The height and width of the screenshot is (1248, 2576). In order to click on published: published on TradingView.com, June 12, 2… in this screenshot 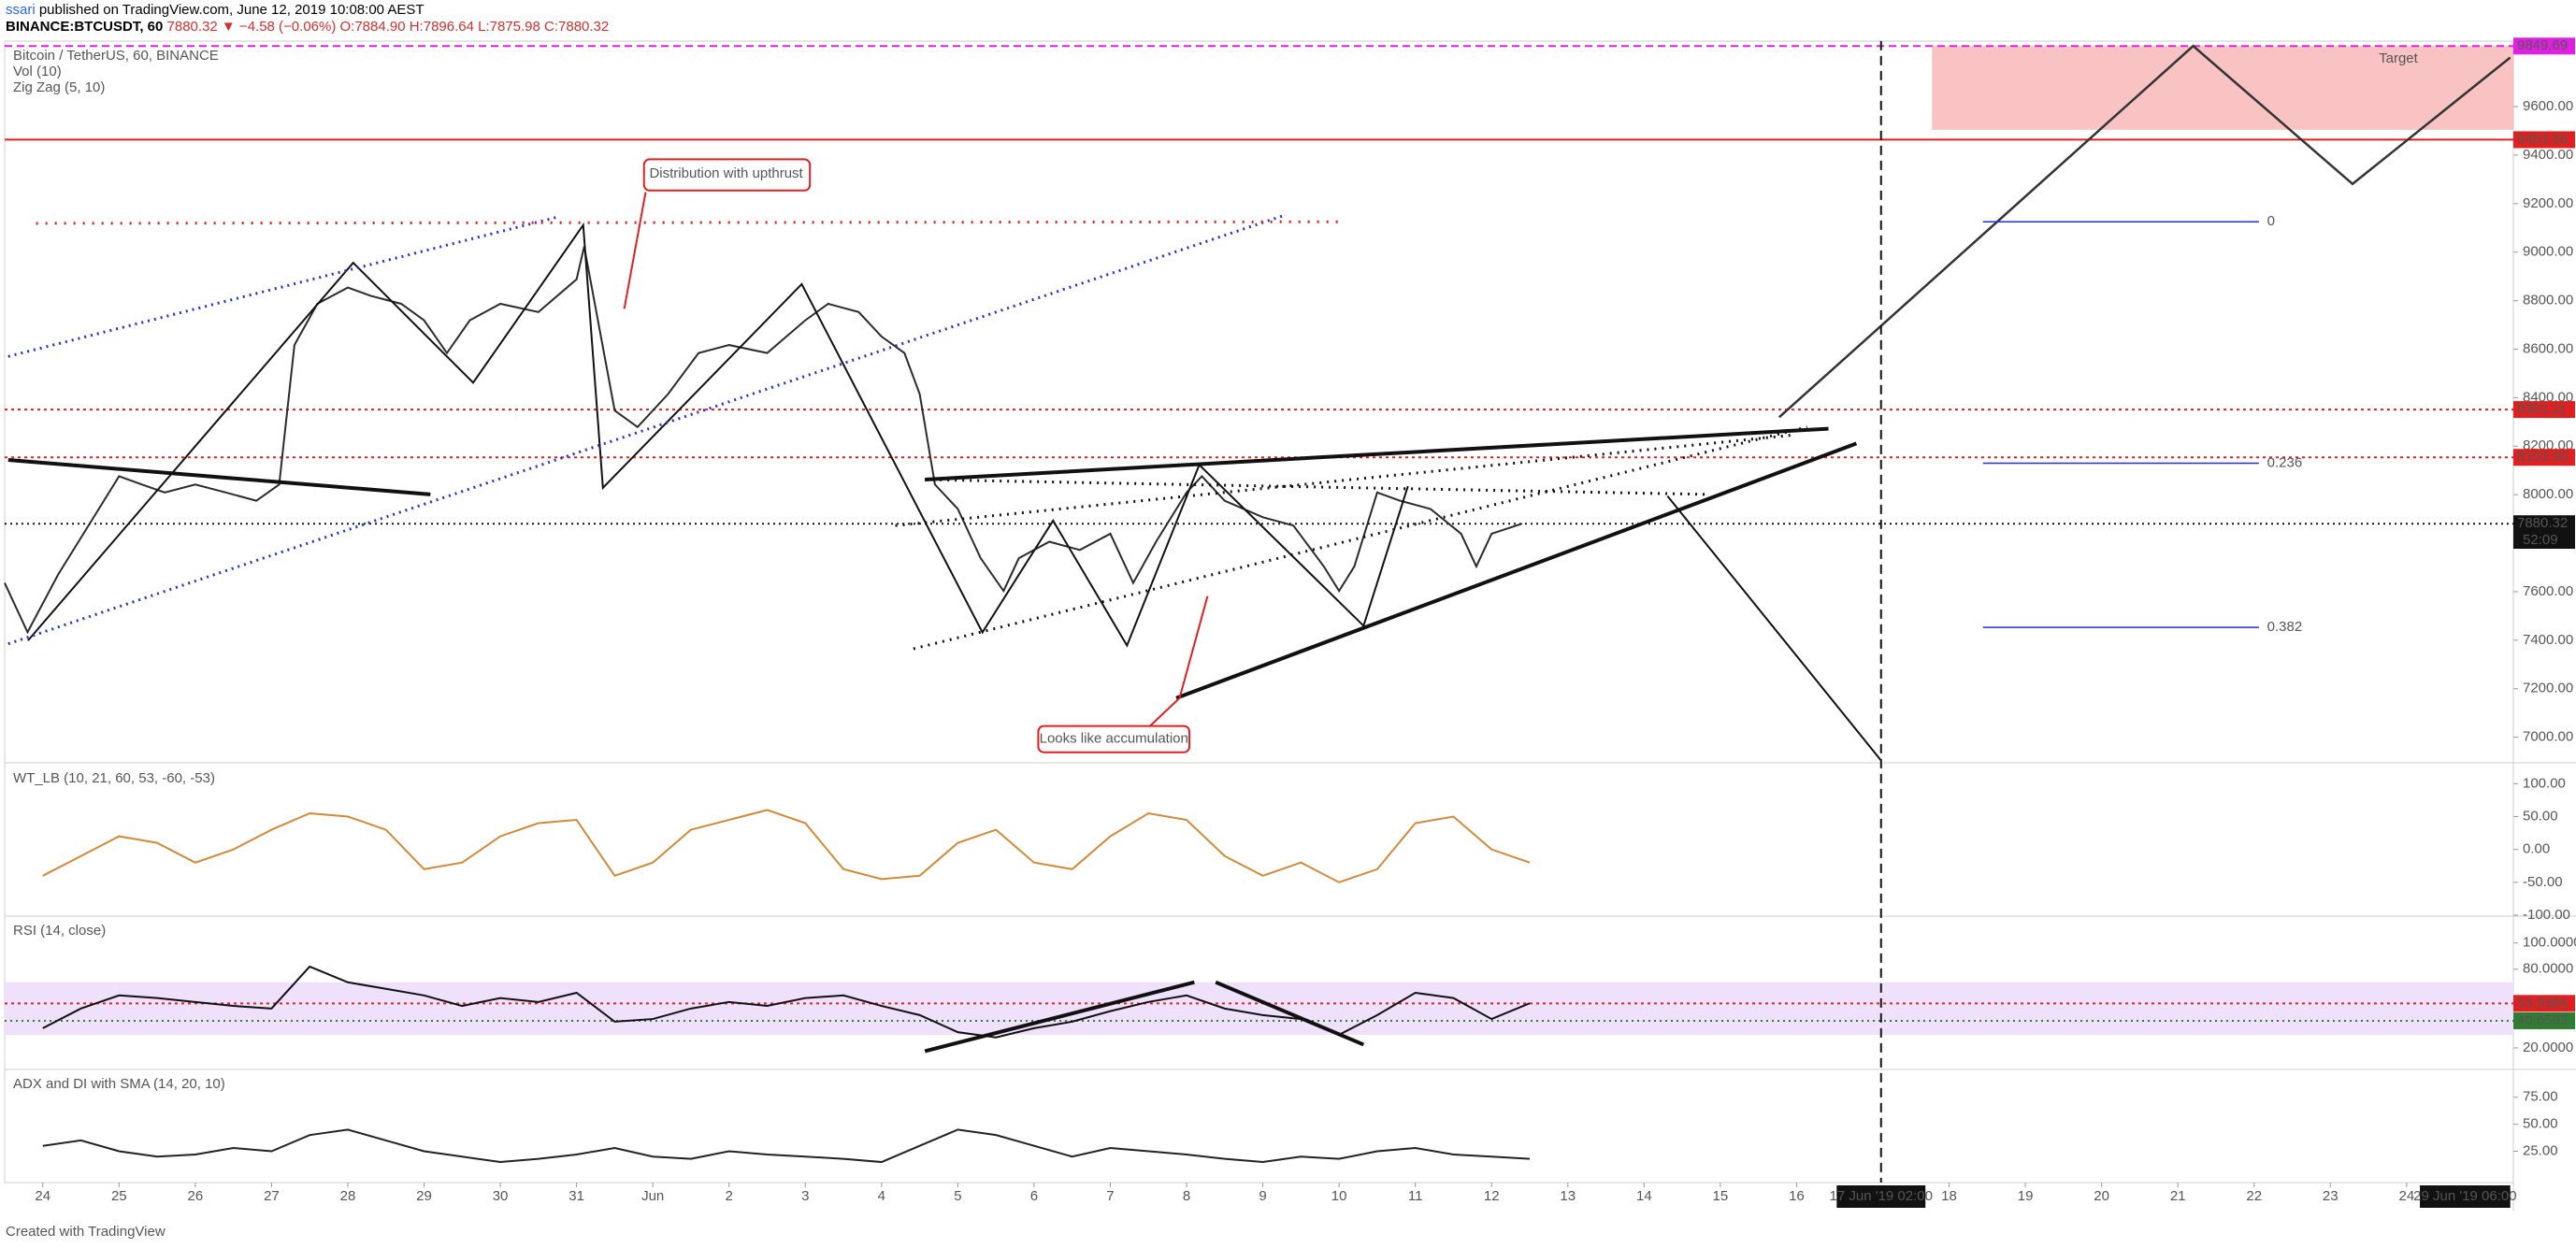, I will do `click(232, 10)`.